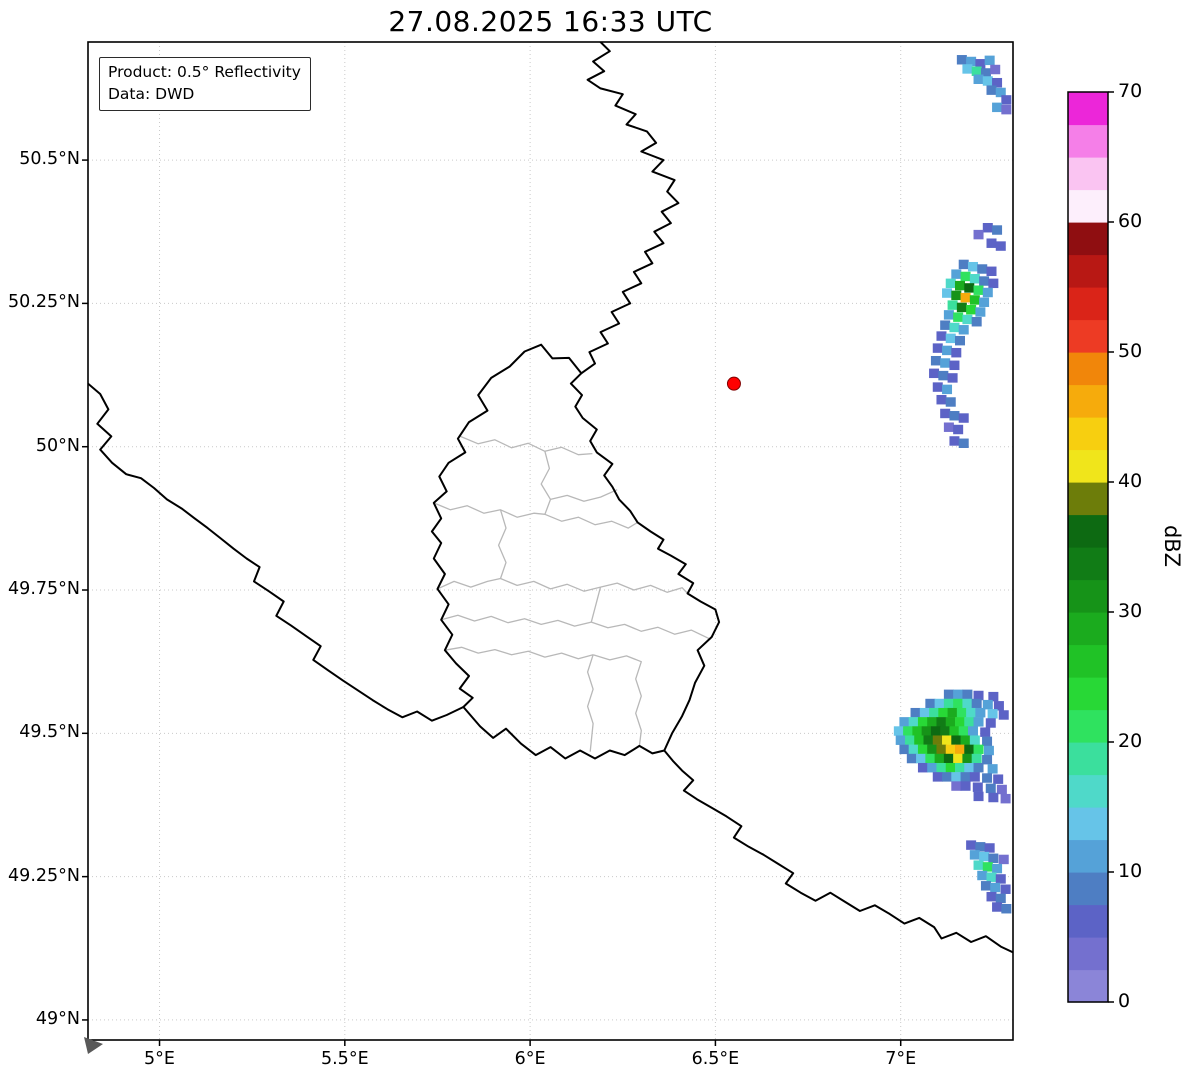 Image resolution: width=1202 pixels, height=1081 pixels. I want to click on info-product-line: Product: 0.5° Reflectivity, so click(204, 72).